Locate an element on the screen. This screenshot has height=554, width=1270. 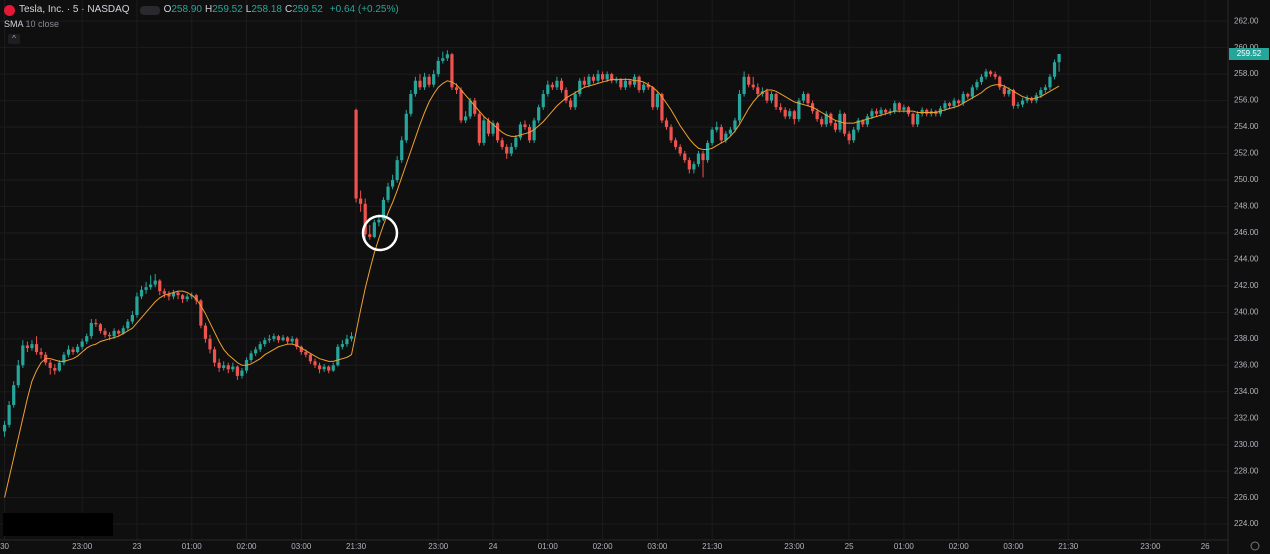
ohlc-values: O258.90 H259.52 L258.18 C259.52 is located at coordinates (245, 10).